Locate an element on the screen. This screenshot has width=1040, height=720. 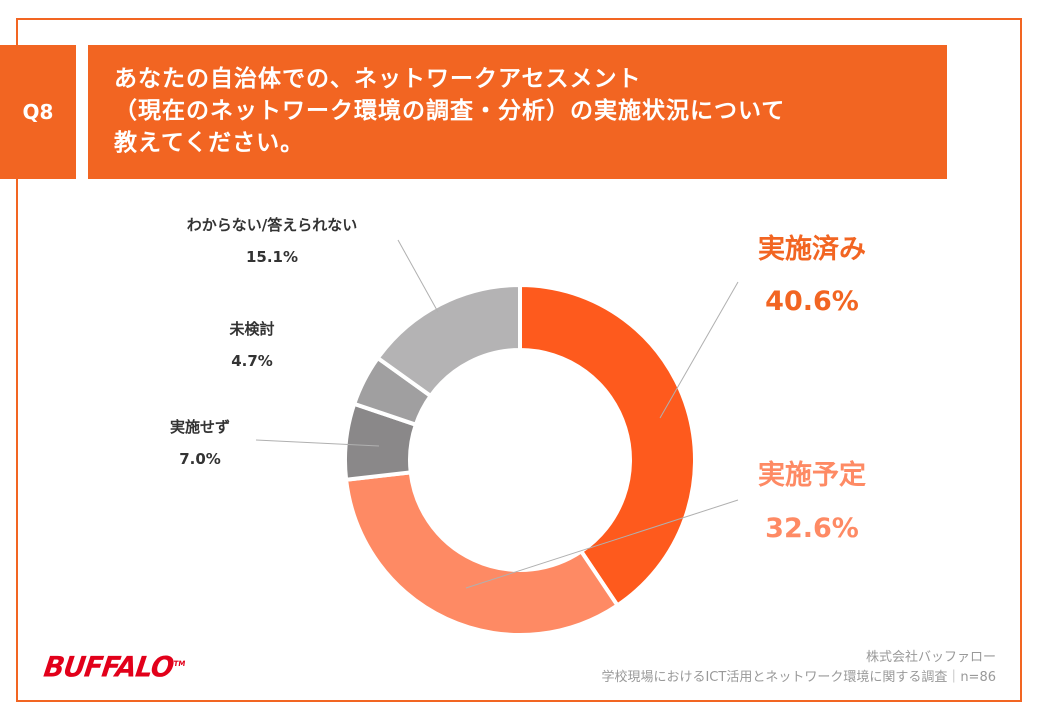
slice-value-label: 15.1% is located at coordinates (272, 257).